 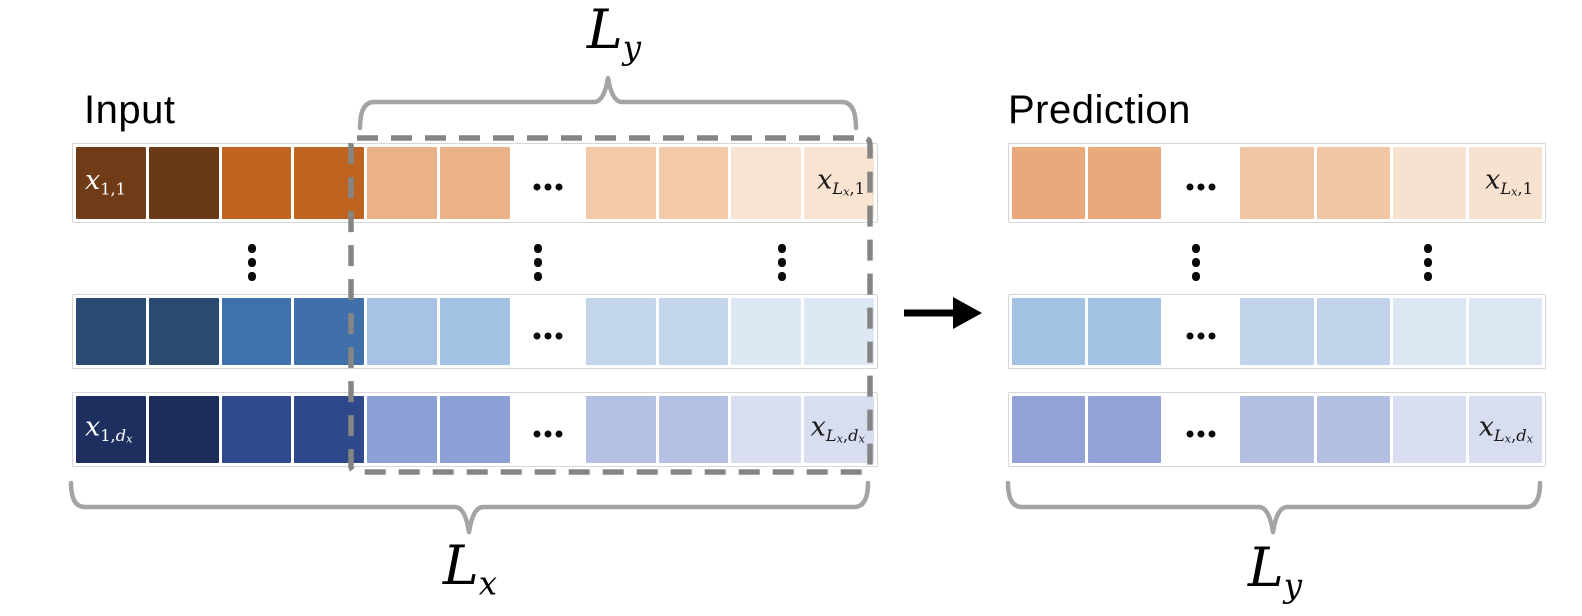 What do you see at coordinates (105, 182) in the screenshot?
I see `cell-math-label: x1,1` at bounding box center [105, 182].